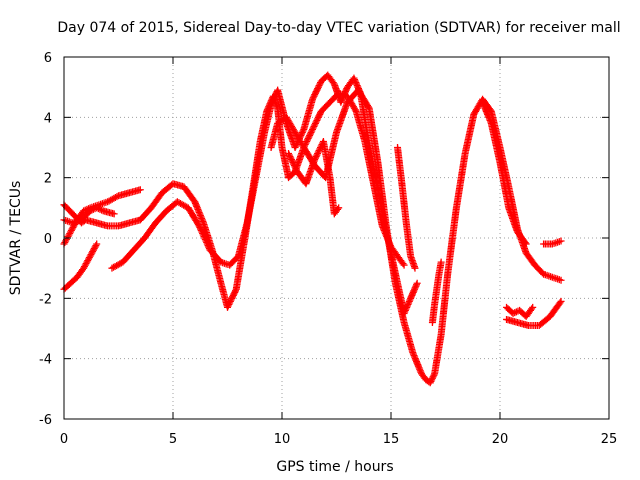 Image resolution: width=640 pixels, height=480 pixels. I want to click on x-tick-label: 25, so click(609, 439).